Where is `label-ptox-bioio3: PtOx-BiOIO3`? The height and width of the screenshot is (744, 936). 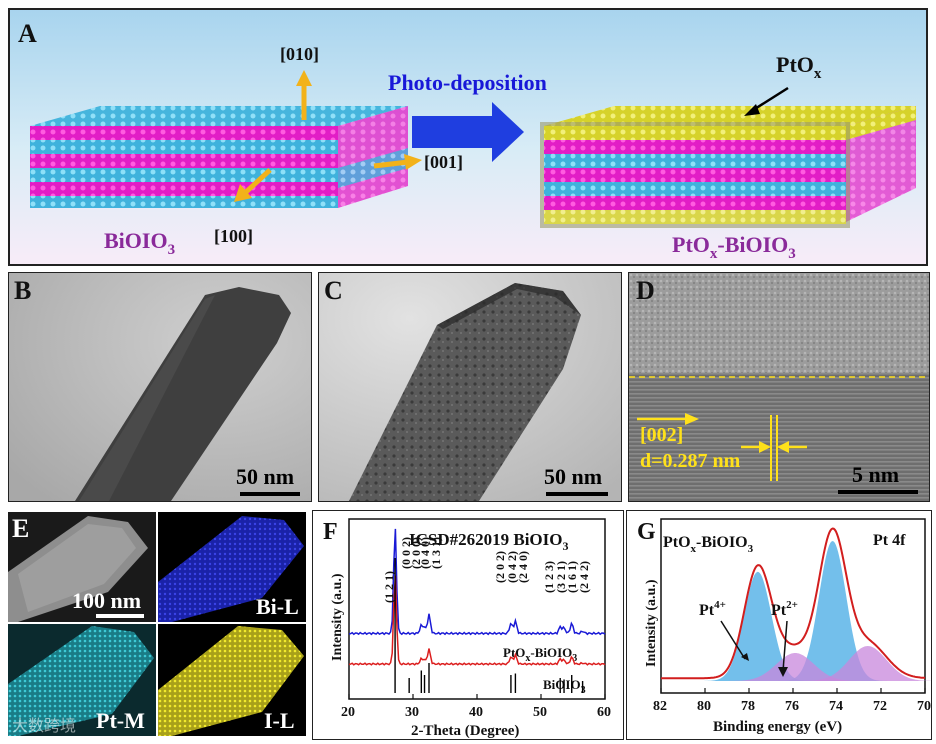 label-ptox-bioio3: PtOx-BiOIO3 is located at coordinates (734, 247).